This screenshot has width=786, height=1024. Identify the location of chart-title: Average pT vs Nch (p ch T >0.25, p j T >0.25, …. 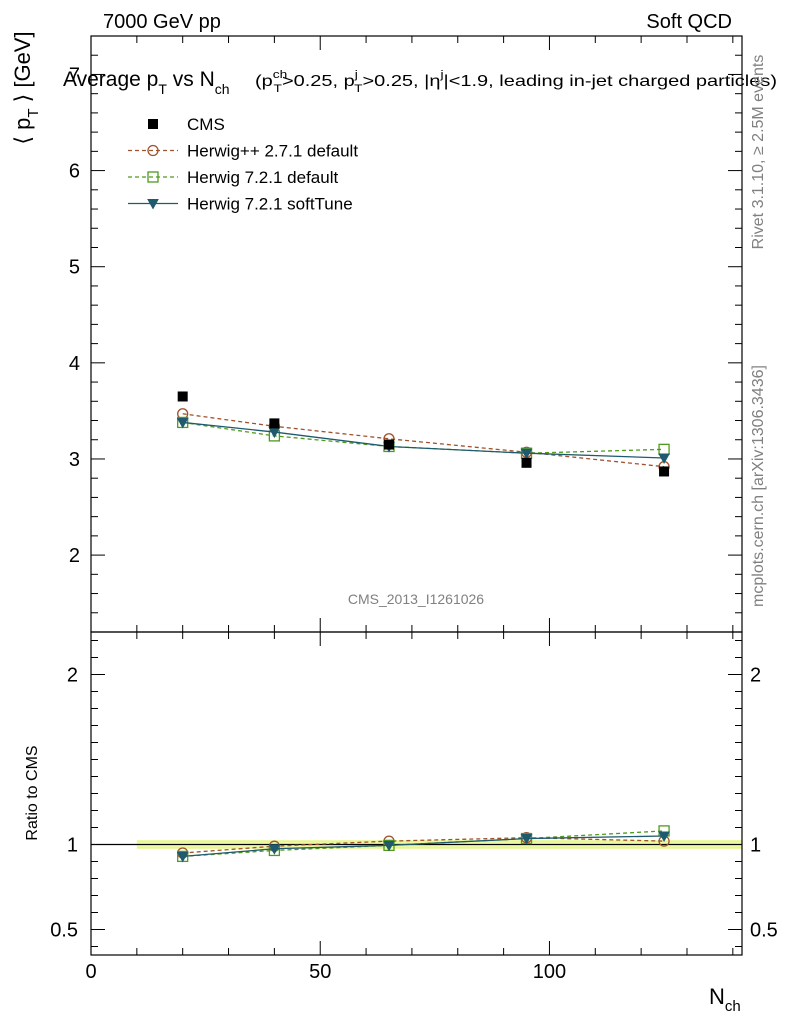
(420, 82).